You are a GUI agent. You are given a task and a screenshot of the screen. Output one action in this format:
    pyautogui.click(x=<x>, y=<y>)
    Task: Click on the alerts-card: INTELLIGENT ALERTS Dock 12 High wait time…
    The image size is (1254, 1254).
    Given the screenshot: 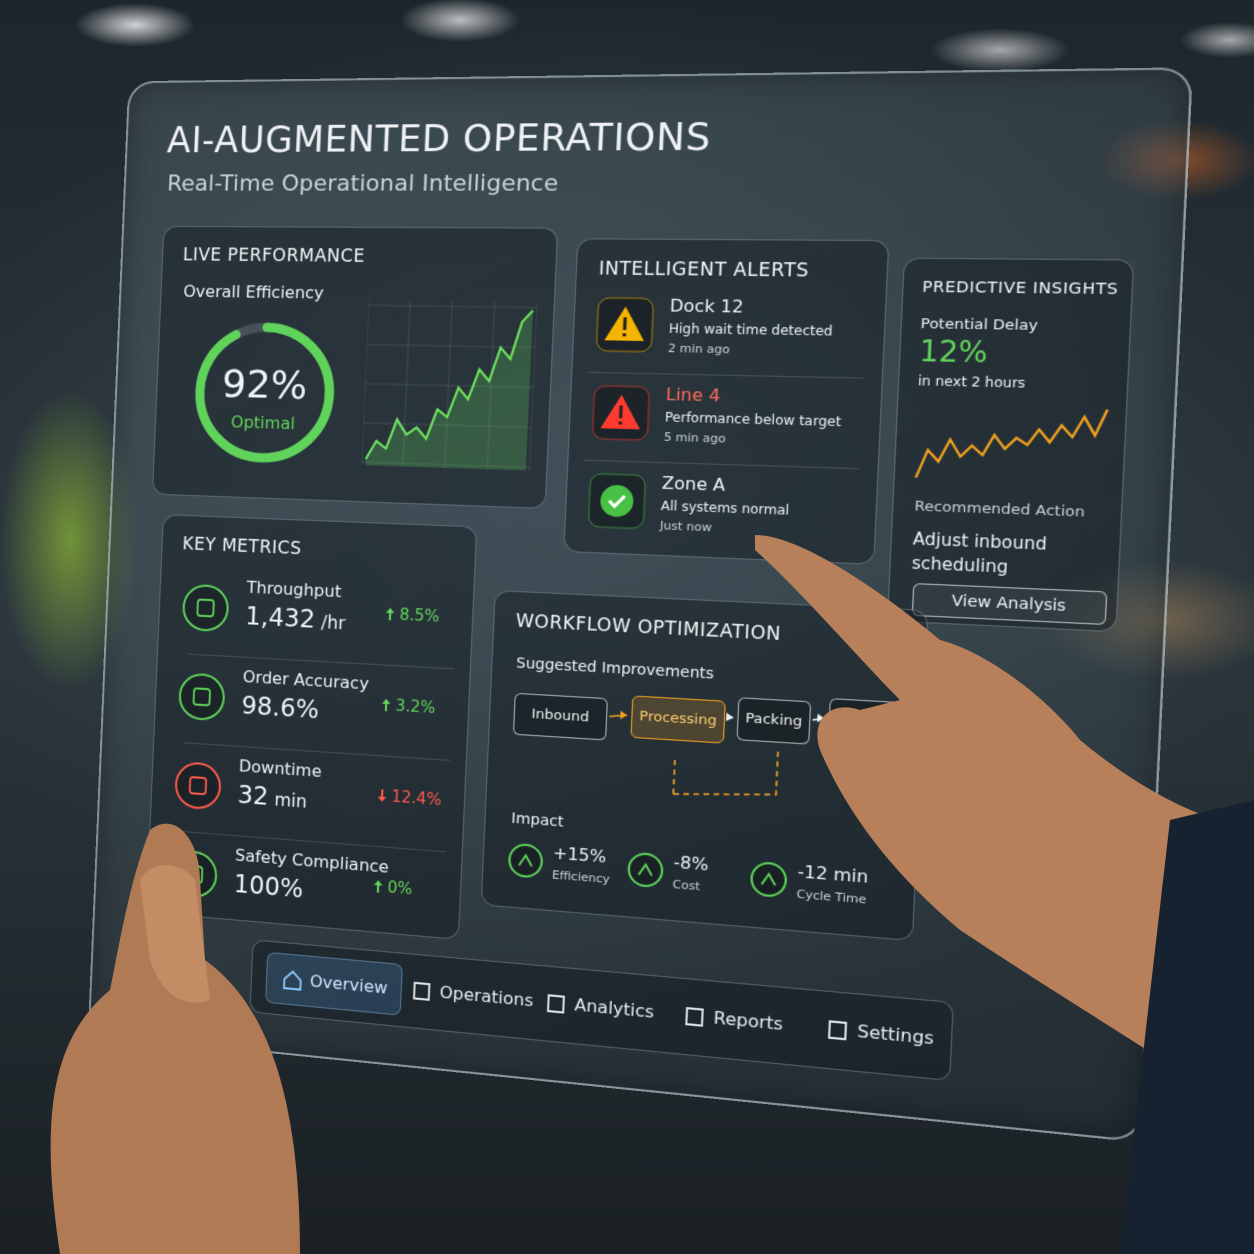 What is the action you would take?
    pyautogui.click(x=726, y=401)
    